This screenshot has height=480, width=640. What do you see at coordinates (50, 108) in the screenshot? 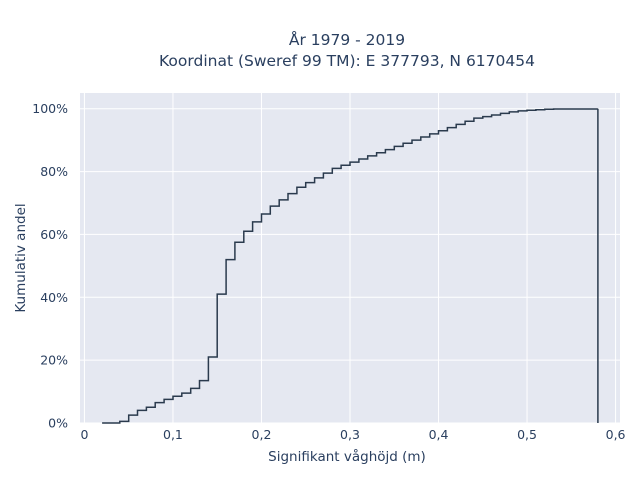
I see `y-tick-label: 100%` at bounding box center [50, 108].